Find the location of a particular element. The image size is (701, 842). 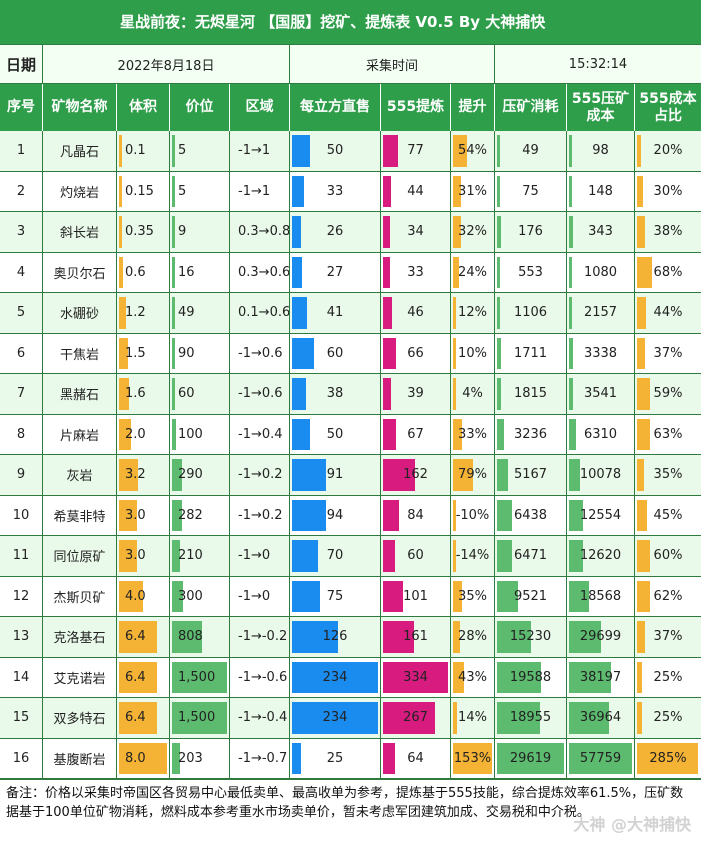

cell-cost-555: 57759 is located at coordinates (601, 758).